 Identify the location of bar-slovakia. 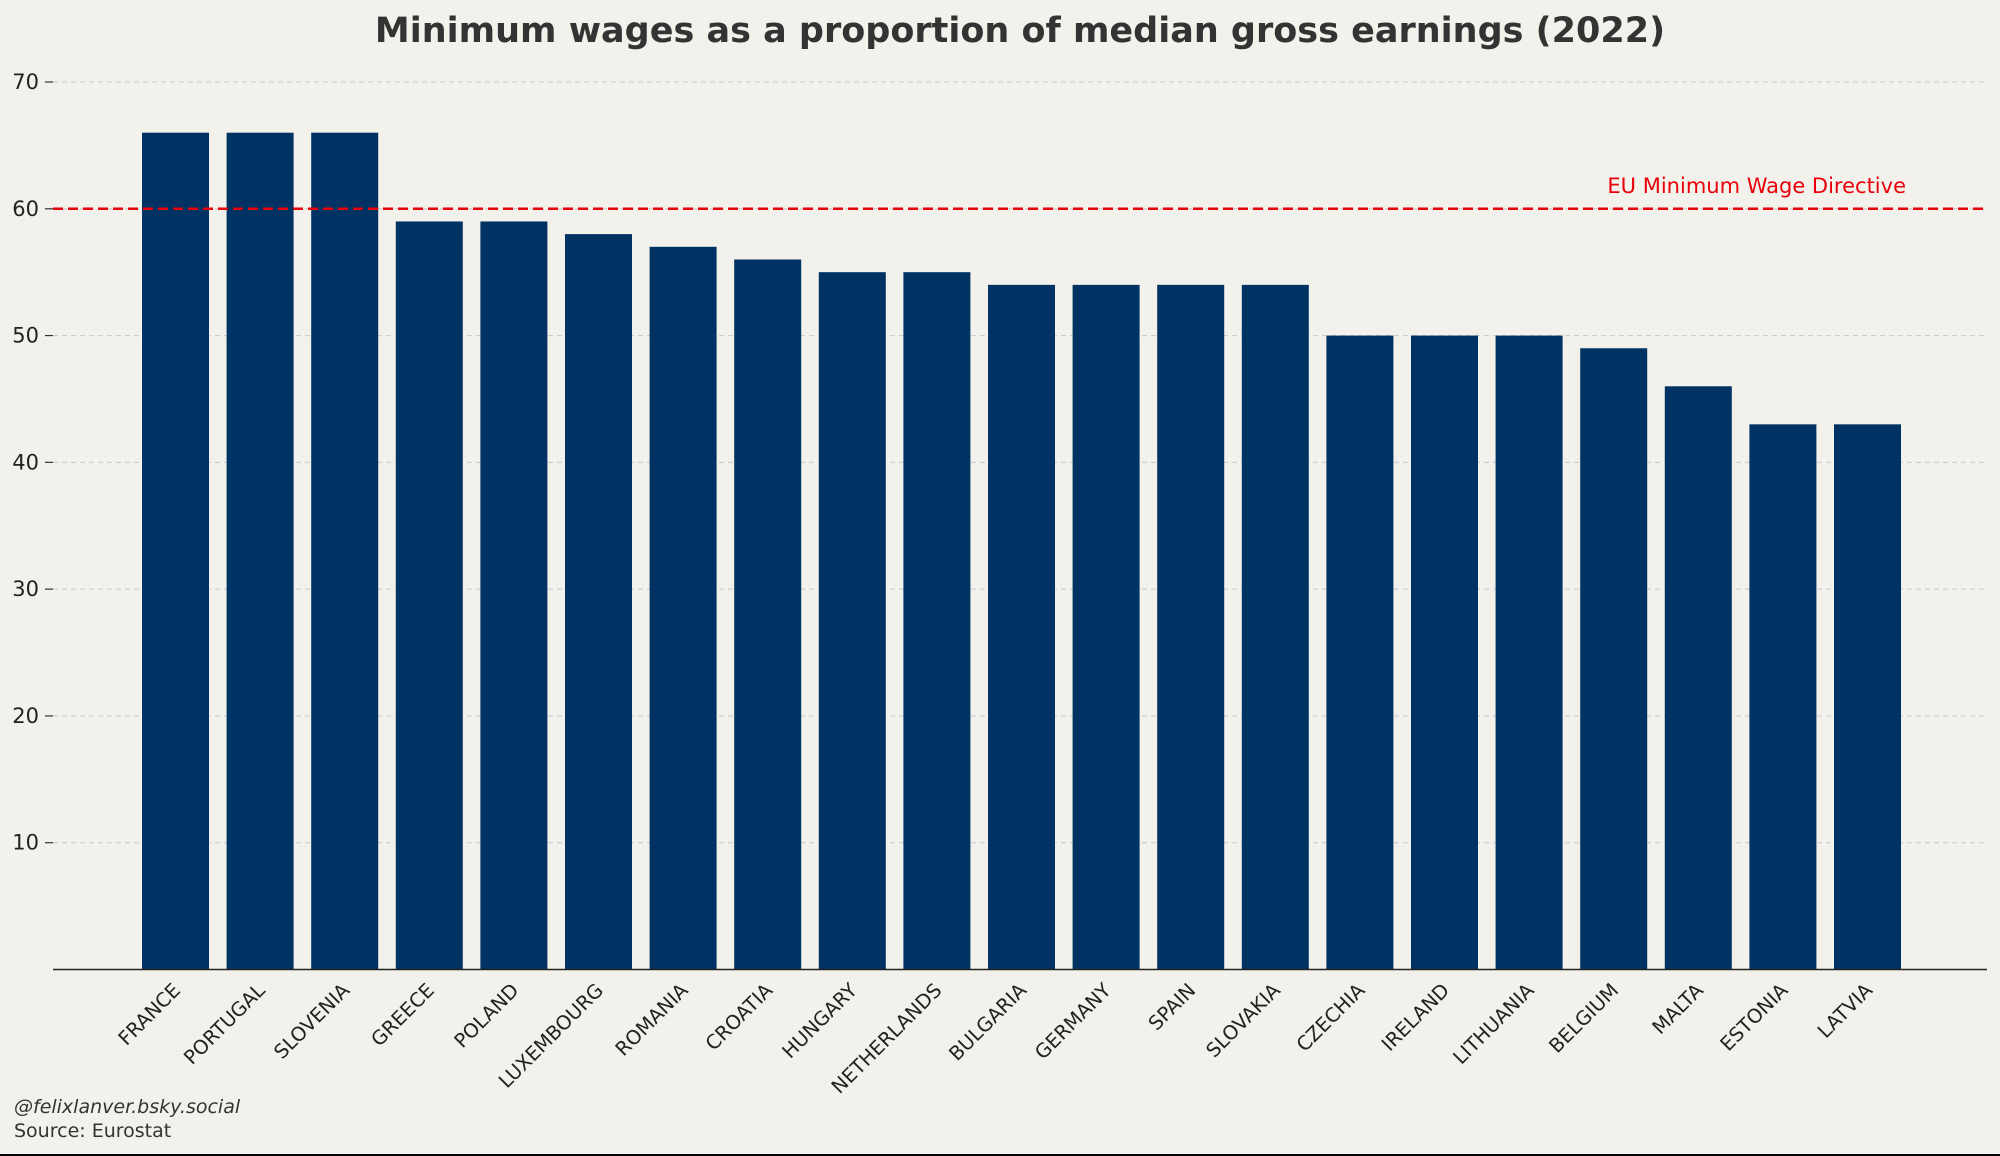
(1275, 627).